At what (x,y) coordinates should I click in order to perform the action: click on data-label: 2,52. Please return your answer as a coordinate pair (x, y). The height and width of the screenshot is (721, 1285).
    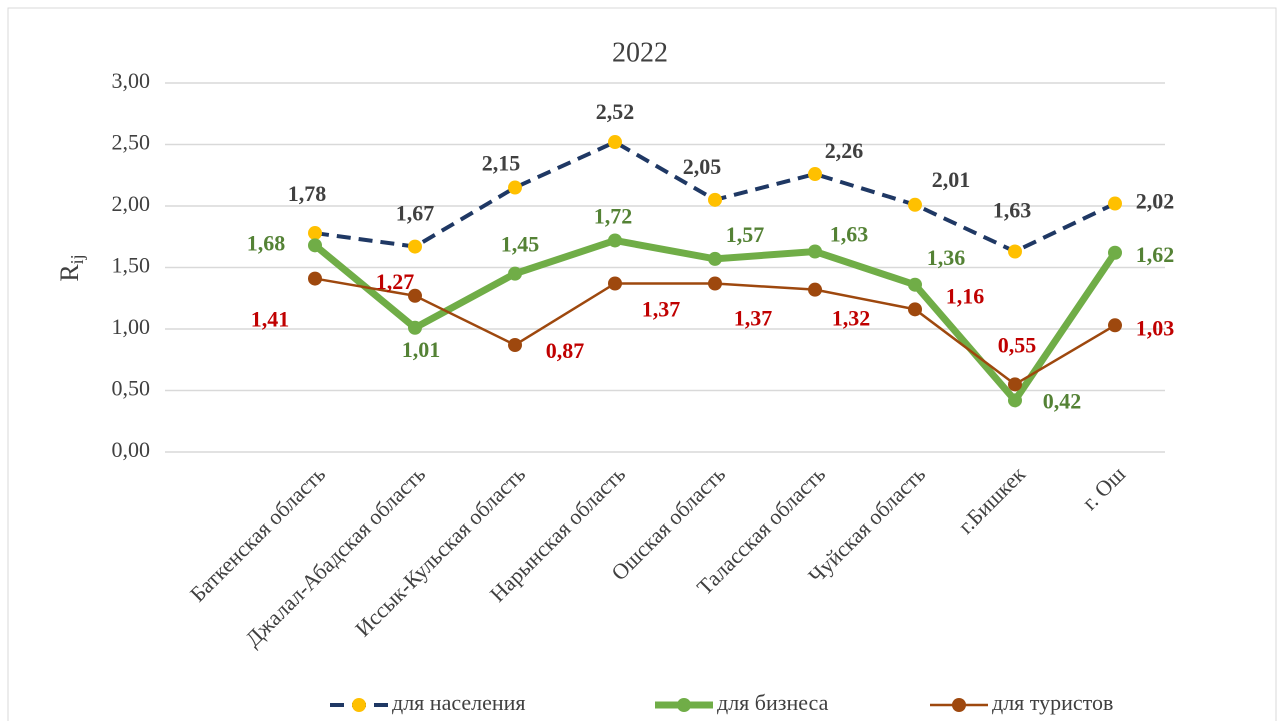
    Looking at the image, I should click on (615, 111).